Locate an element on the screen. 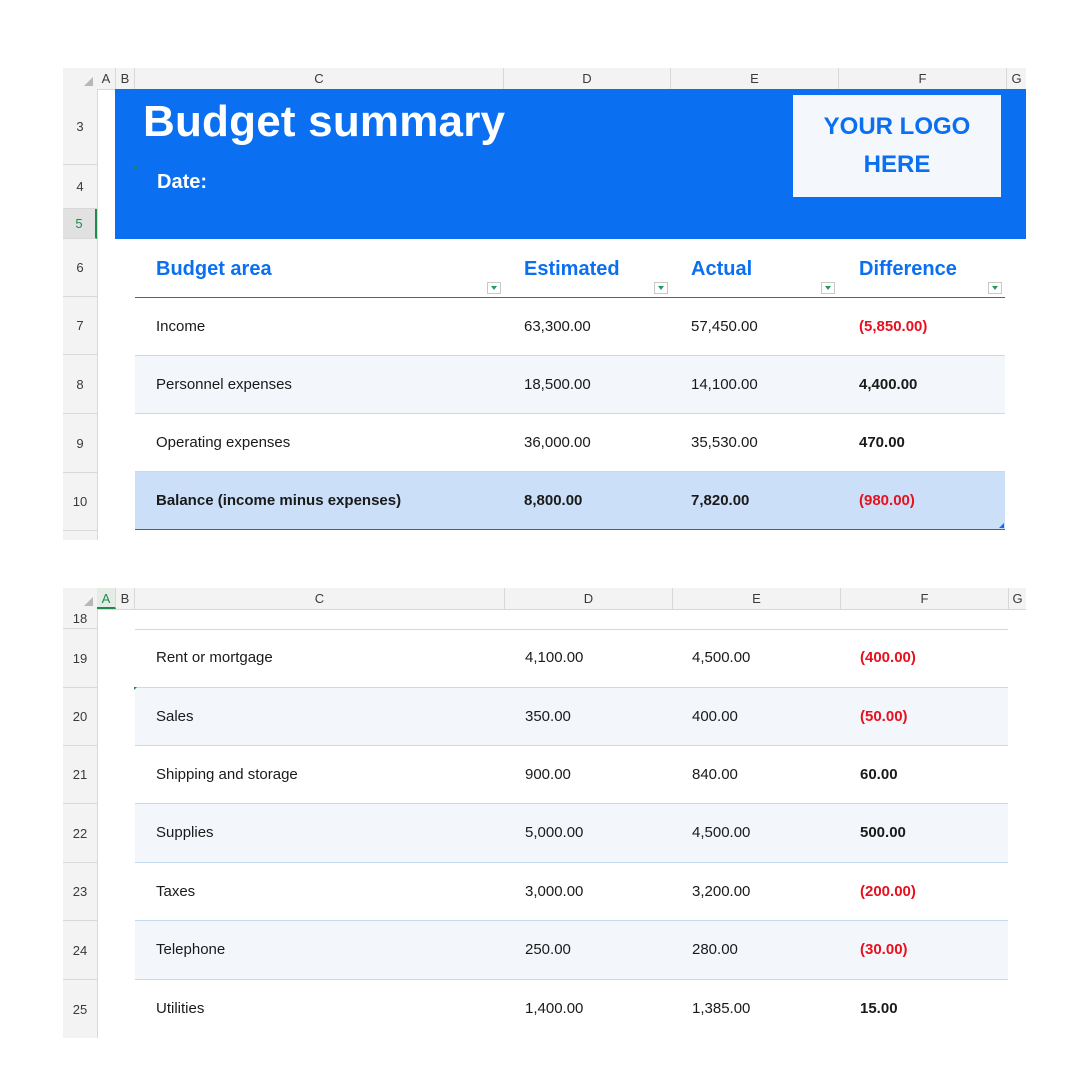  table-row: Utilities 1,400.00 1,385.00 15.00 is located at coordinates (571, 1009).